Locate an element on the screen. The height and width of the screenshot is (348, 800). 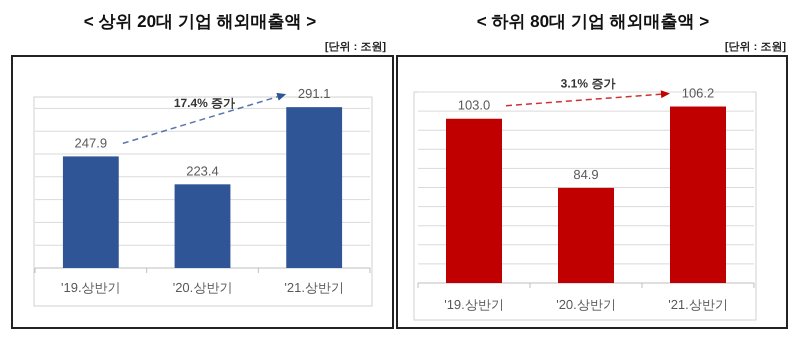
data-label: 84.9 is located at coordinates (586, 174).